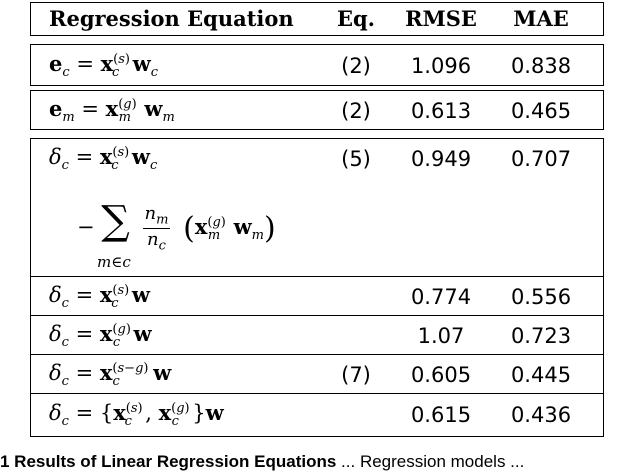 The width and height of the screenshot is (634, 472). I want to click on table-row: δc = {x(s)c , x(g)c }w 0.615 0.436, so click(317, 415).